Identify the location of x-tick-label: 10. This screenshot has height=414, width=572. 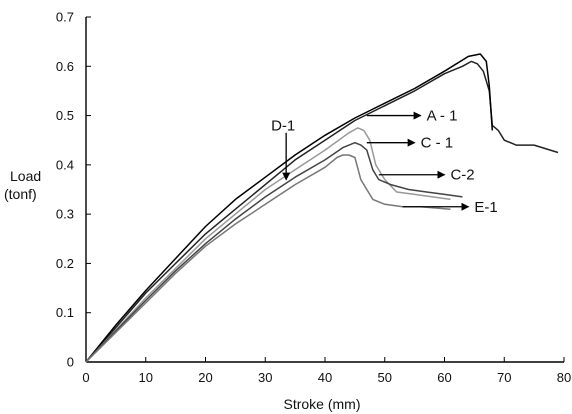
(146, 377).